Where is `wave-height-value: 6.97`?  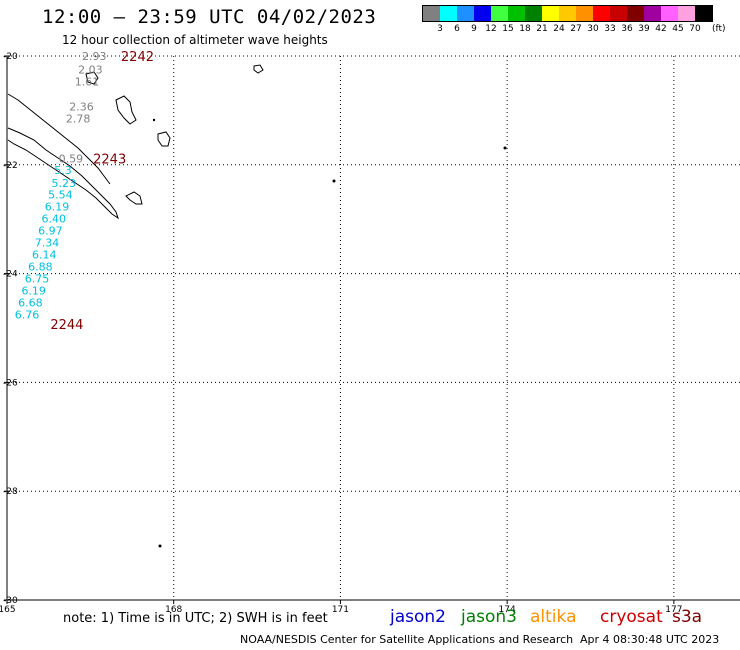
wave-height-value: 6.97 is located at coordinates (50, 231).